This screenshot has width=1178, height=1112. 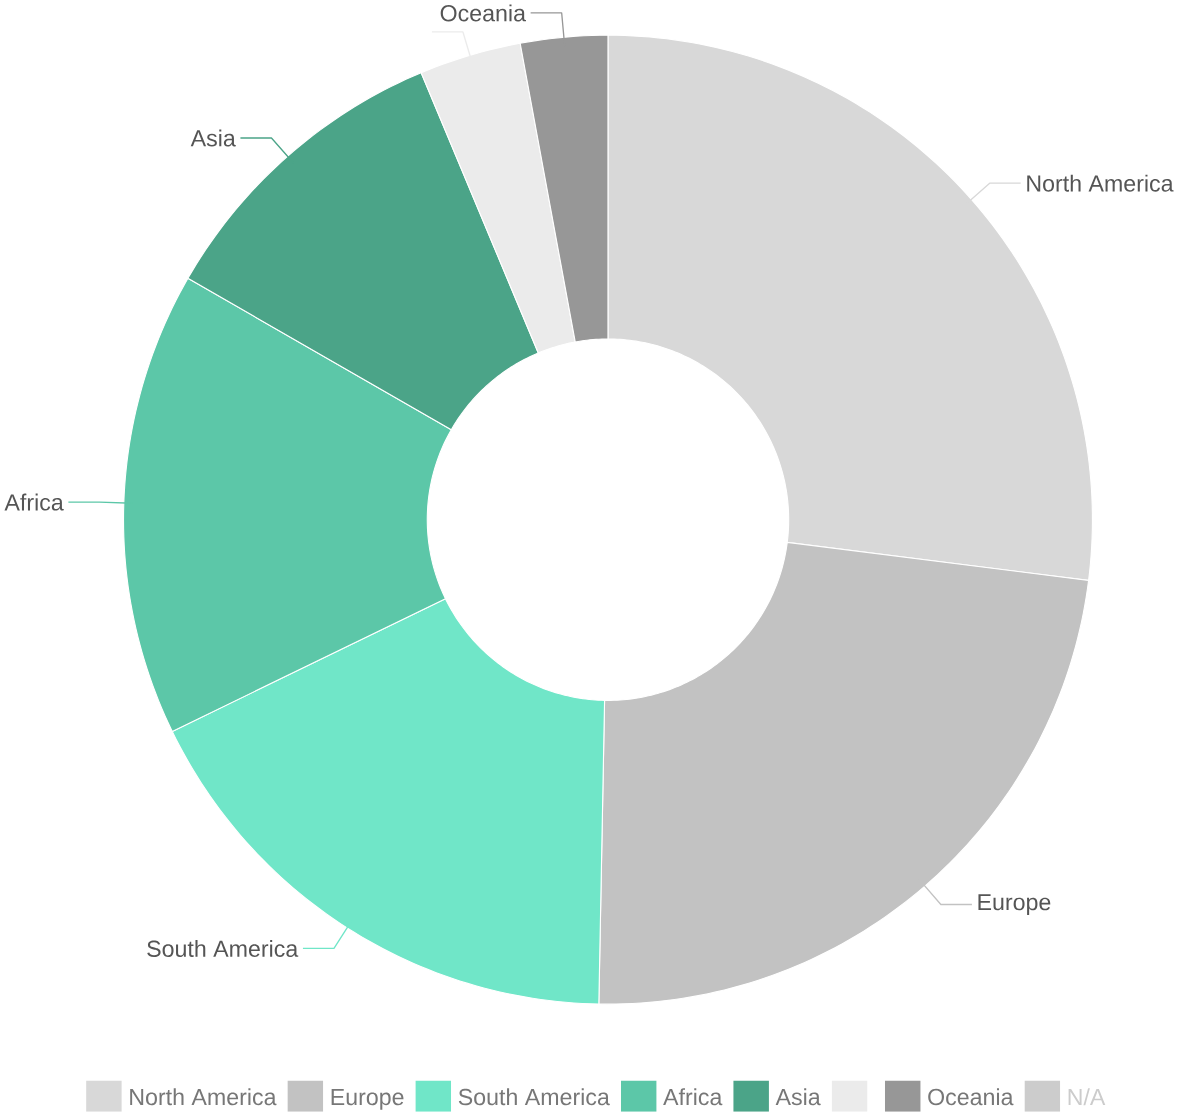 What do you see at coordinates (693, 1097) in the screenshot?
I see `legend-label: Africa` at bounding box center [693, 1097].